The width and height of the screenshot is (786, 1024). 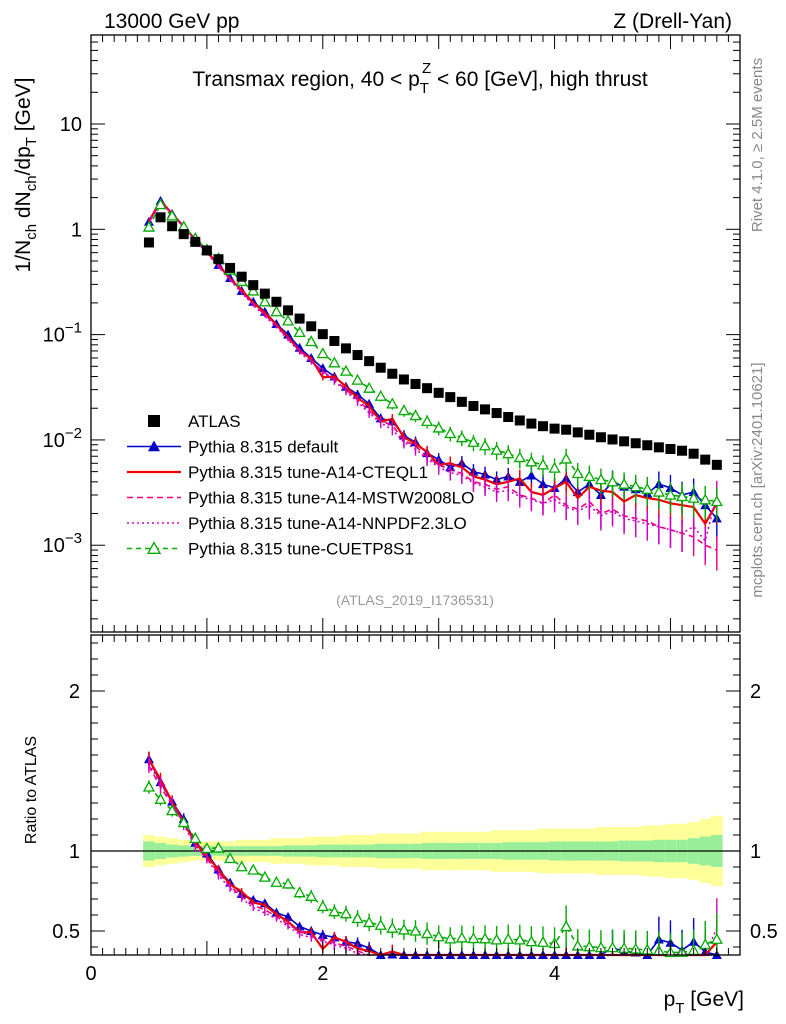 What do you see at coordinates (62, 543) in the screenshot?
I see `y-tick-label: 10⁻³` at bounding box center [62, 543].